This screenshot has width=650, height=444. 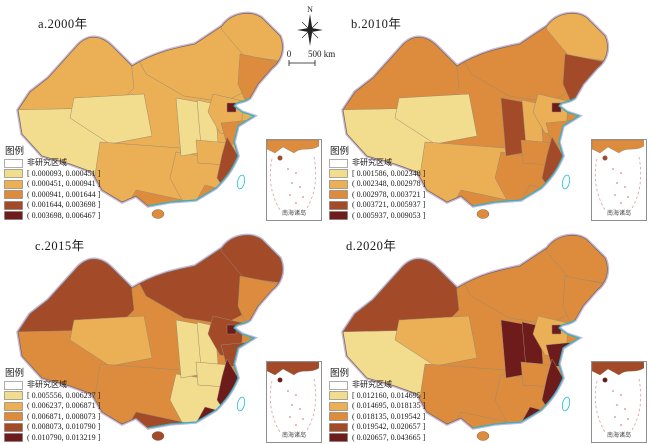 What do you see at coordinates (64, 183) in the screenshot?
I see `legend-range: ( 0.000451, 0.000941 ]` at bounding box center [64, 183].